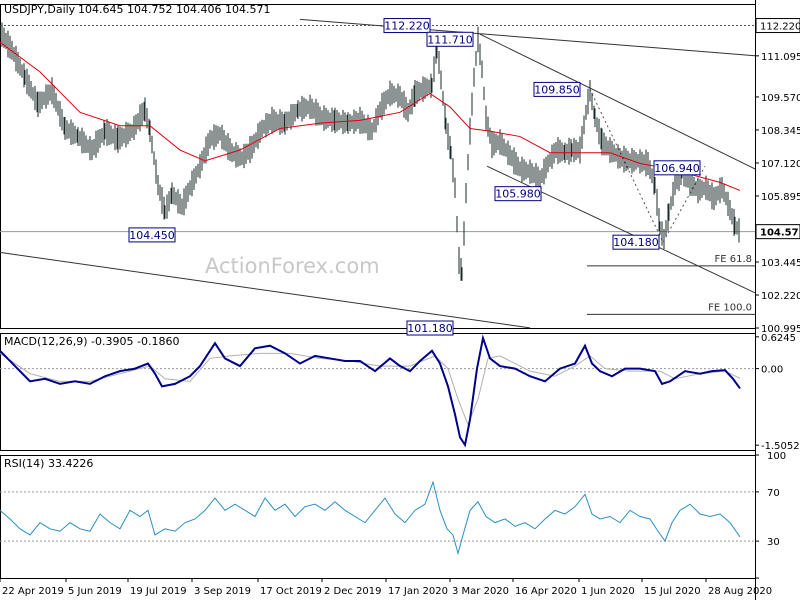  Describe the element at coordinates (733, 259) in the screenshot. I see `fe-label: FE 61.8` at that location.